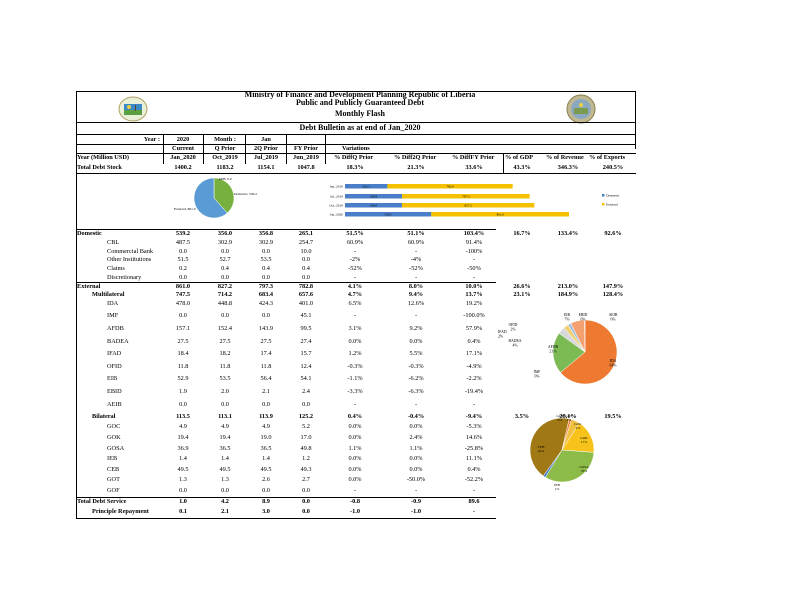 The width and height of the screenshot is (792, 612). What do you see at coordinates (116, 269) in the screenshot?
I see `row-label: Claims` at bounding box center [116, 269].